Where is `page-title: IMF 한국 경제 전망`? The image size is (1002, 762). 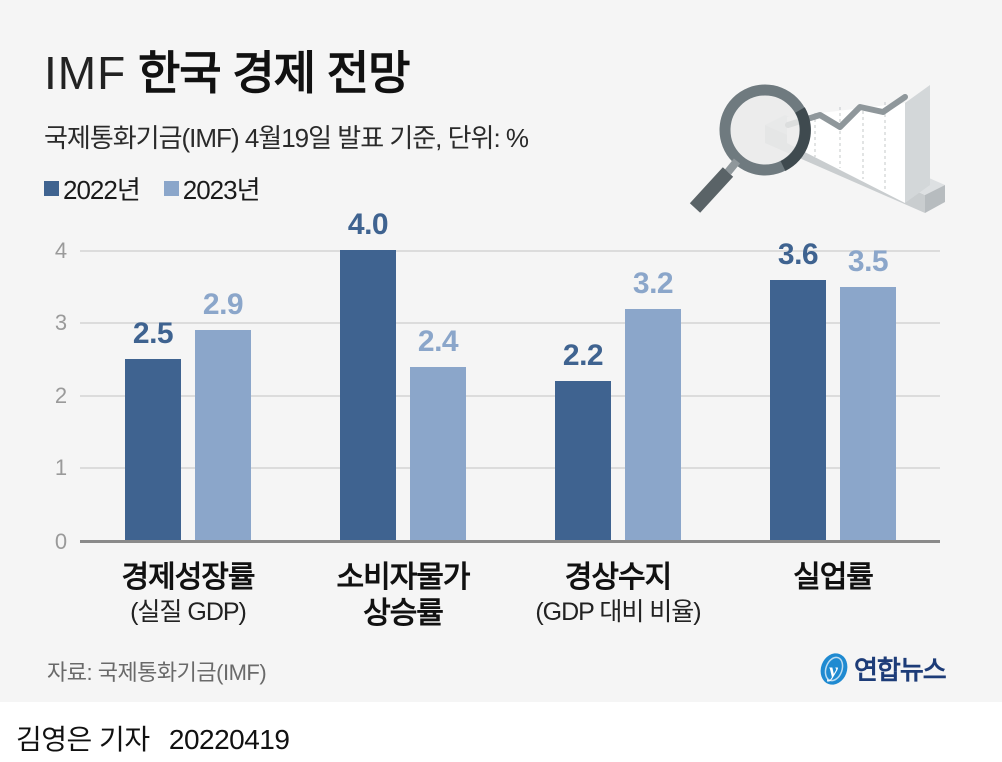
page-title: IMF 한국 경제 전망 is located at coordinates (227, 73).